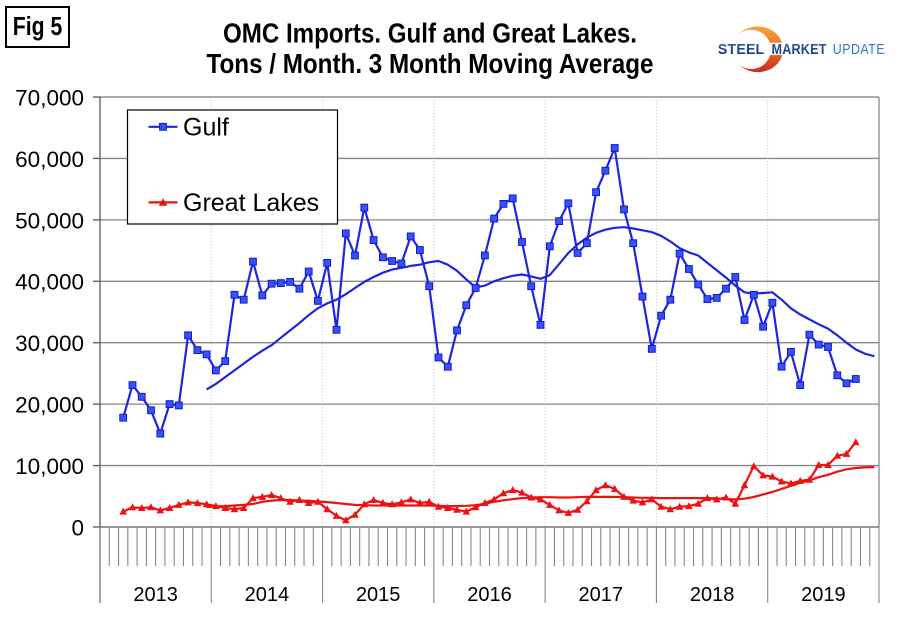 This screenshot has width=910, height=622. Describe the element at coordinates (430, 33) in the screenshot. I see `svg-text:OMC Imports. Gulf and Great La: OMC Imports. Gulf and Great Lakes.` at that location.